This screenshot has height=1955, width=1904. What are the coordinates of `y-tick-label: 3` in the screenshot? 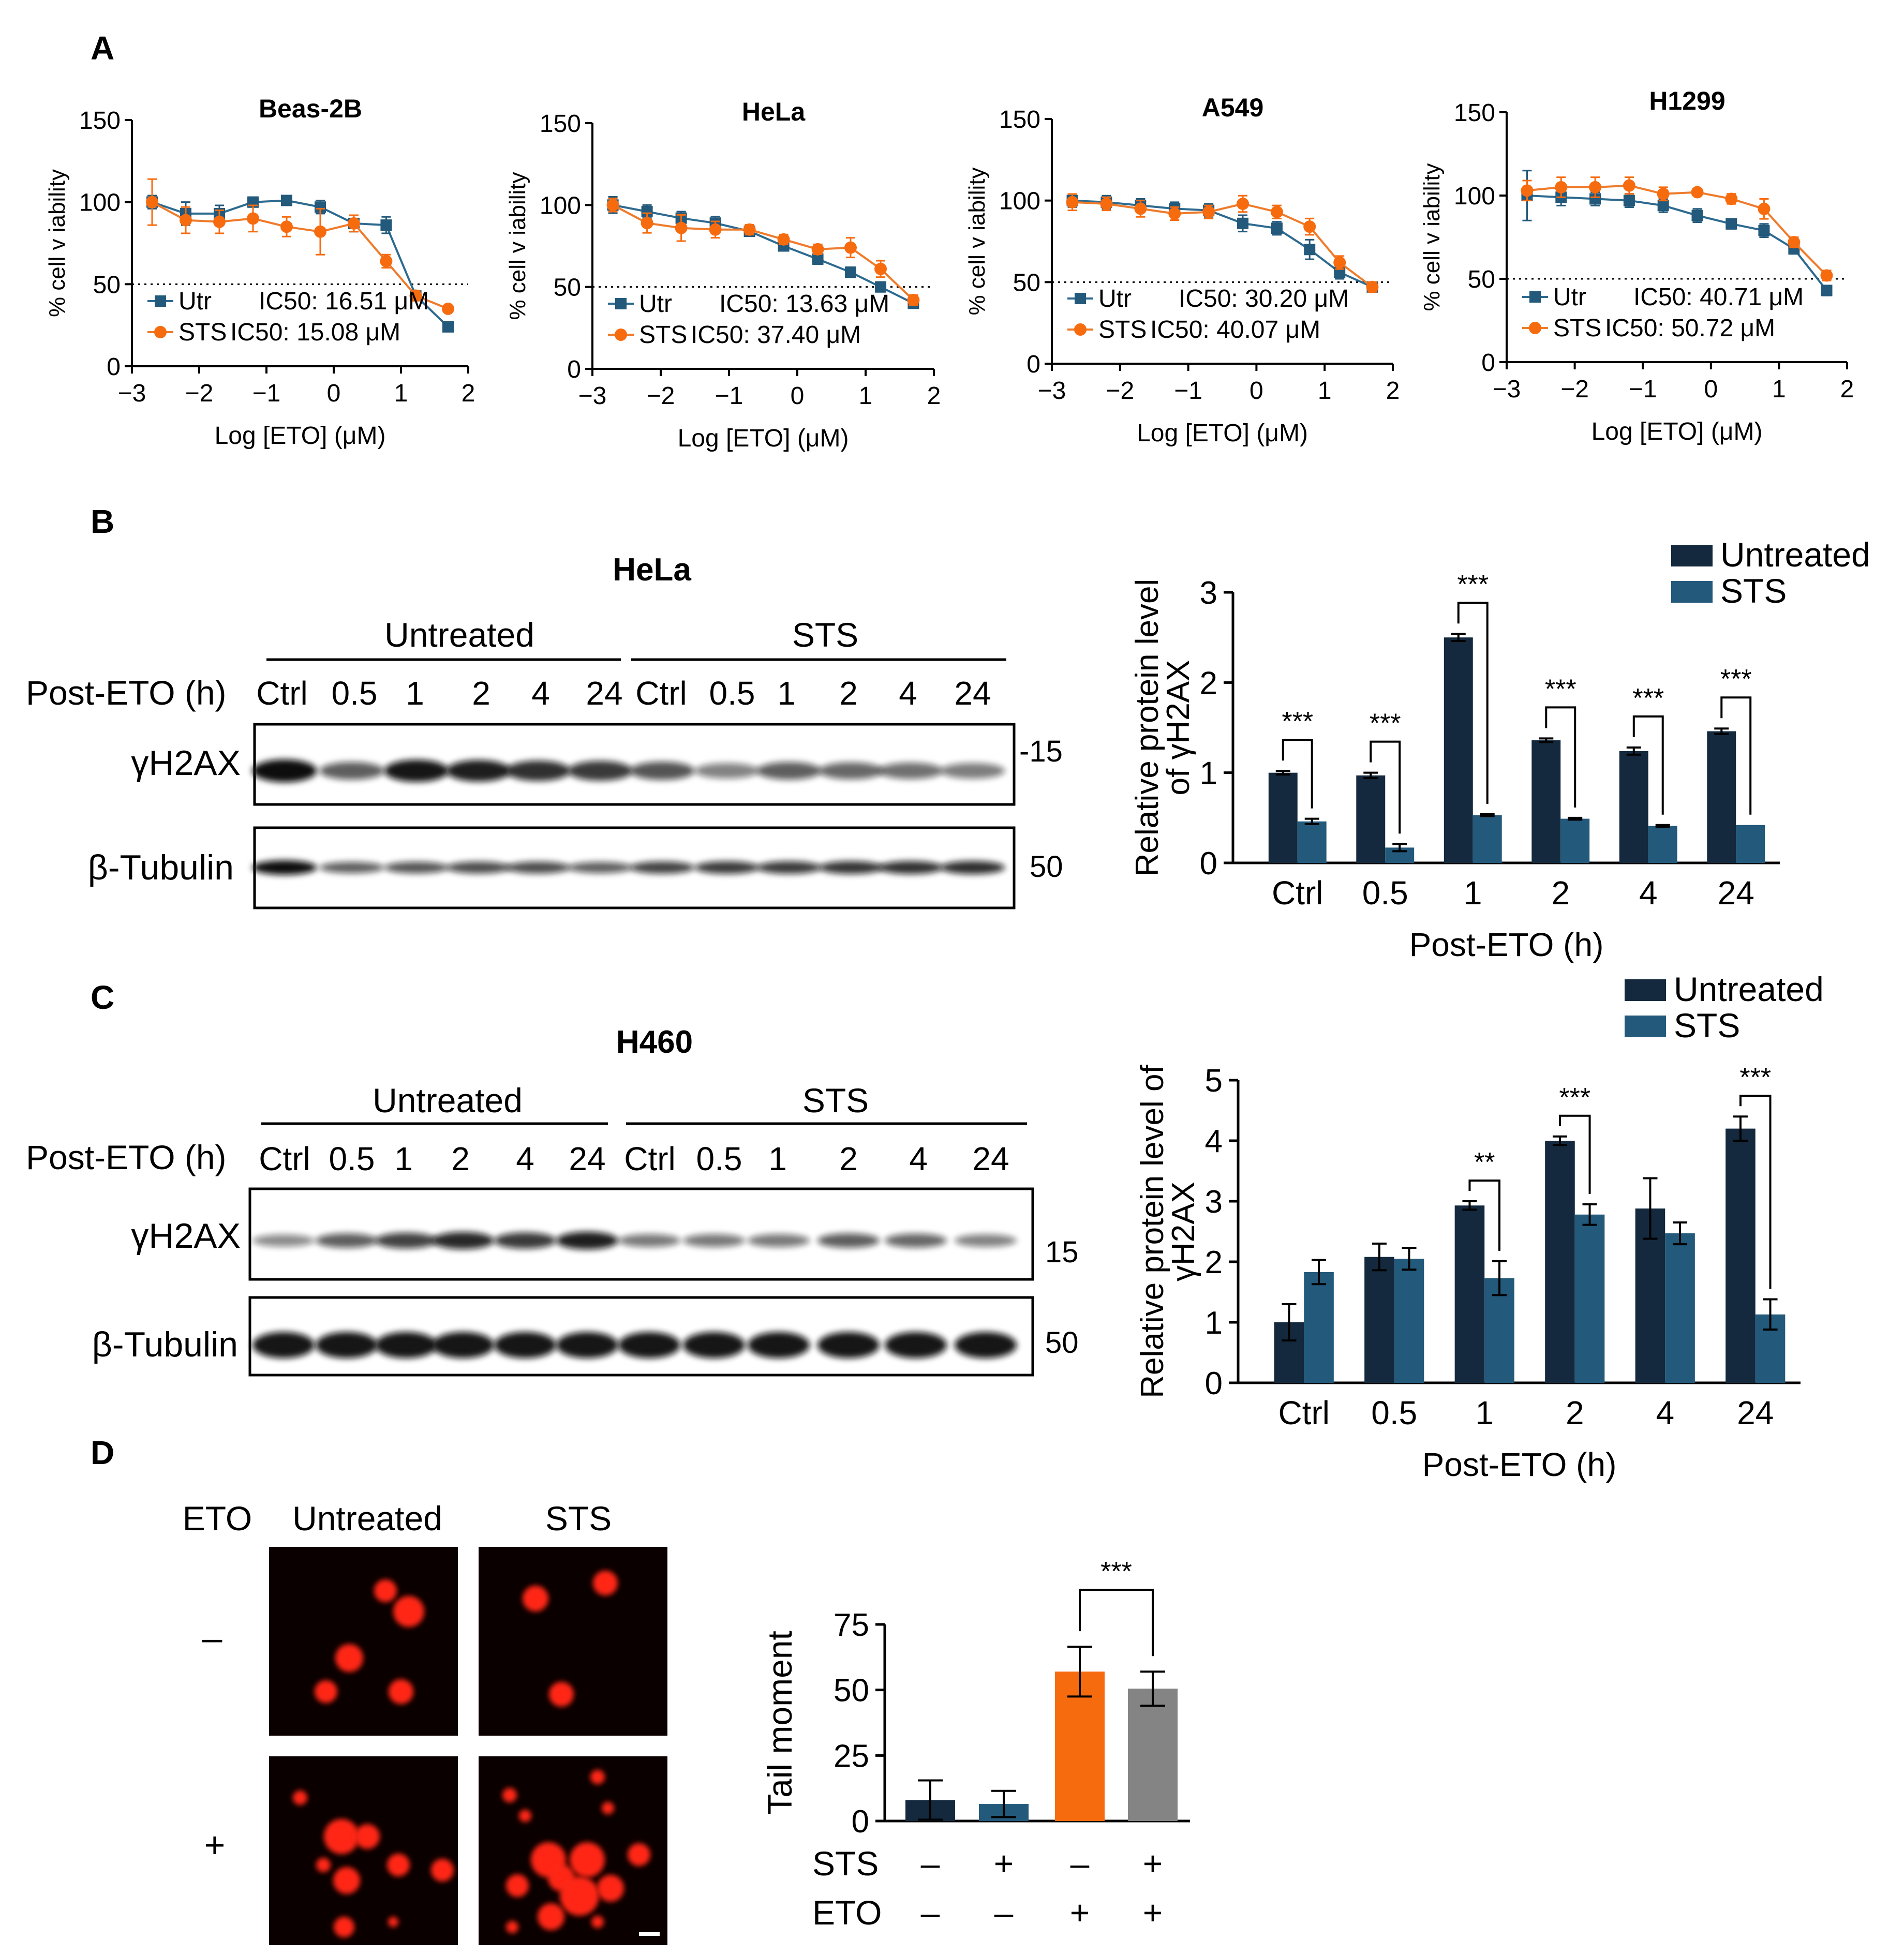 It's located at (1208, 593).